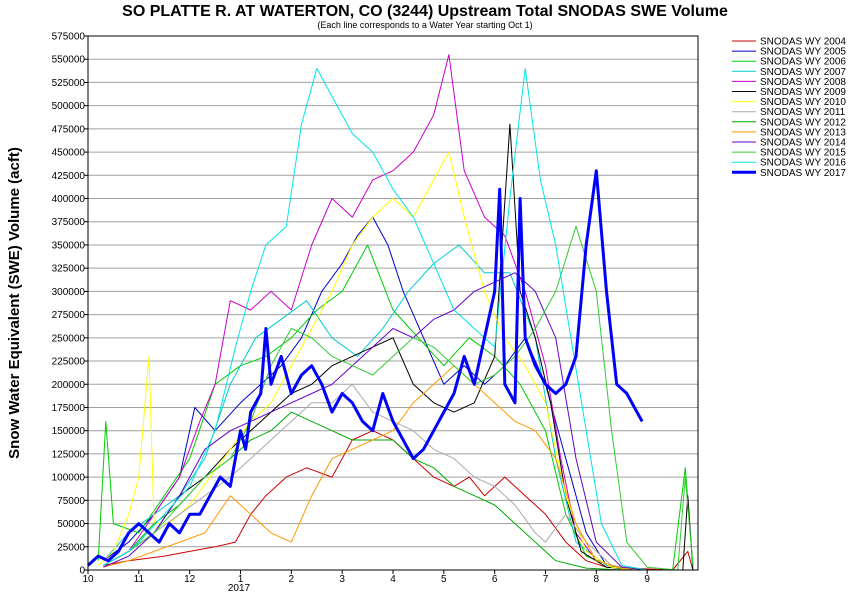 This screenshot has height=600, width=850. What do you see at coordinates (803, 173) in the screenshot?
I see `legend-label: SNODAS WY 2017` at bounding box center [803, 173].